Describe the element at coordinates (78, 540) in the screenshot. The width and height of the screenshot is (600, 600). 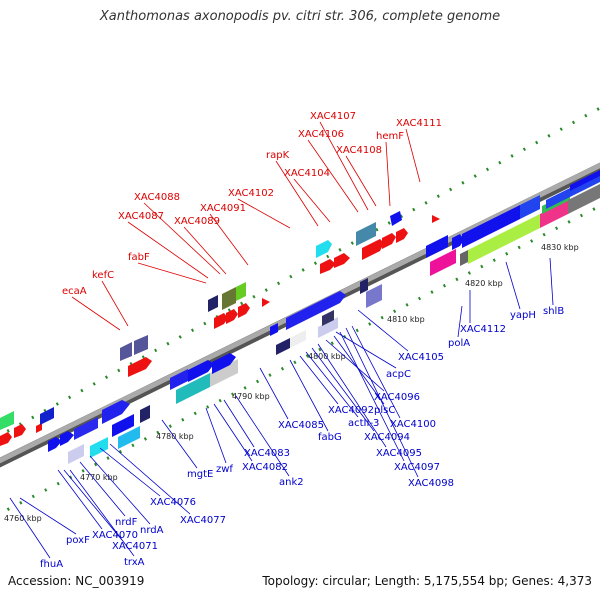
I see `reverse-gene-label: poxF` at that location.